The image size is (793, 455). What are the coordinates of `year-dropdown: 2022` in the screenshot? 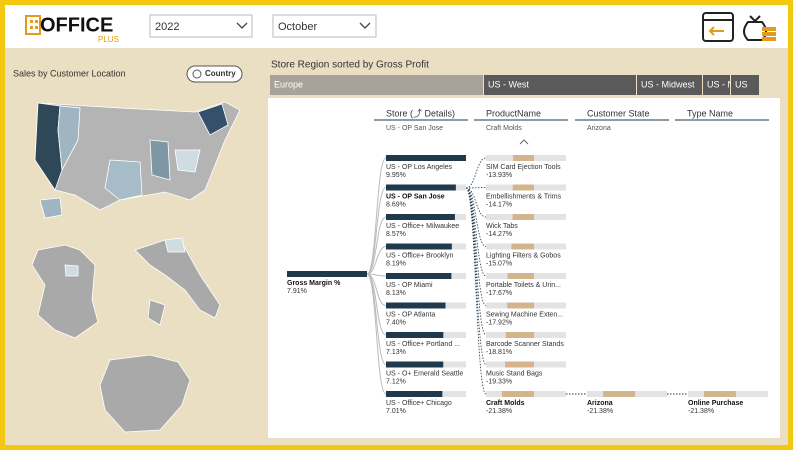 It's located at (201, 26).